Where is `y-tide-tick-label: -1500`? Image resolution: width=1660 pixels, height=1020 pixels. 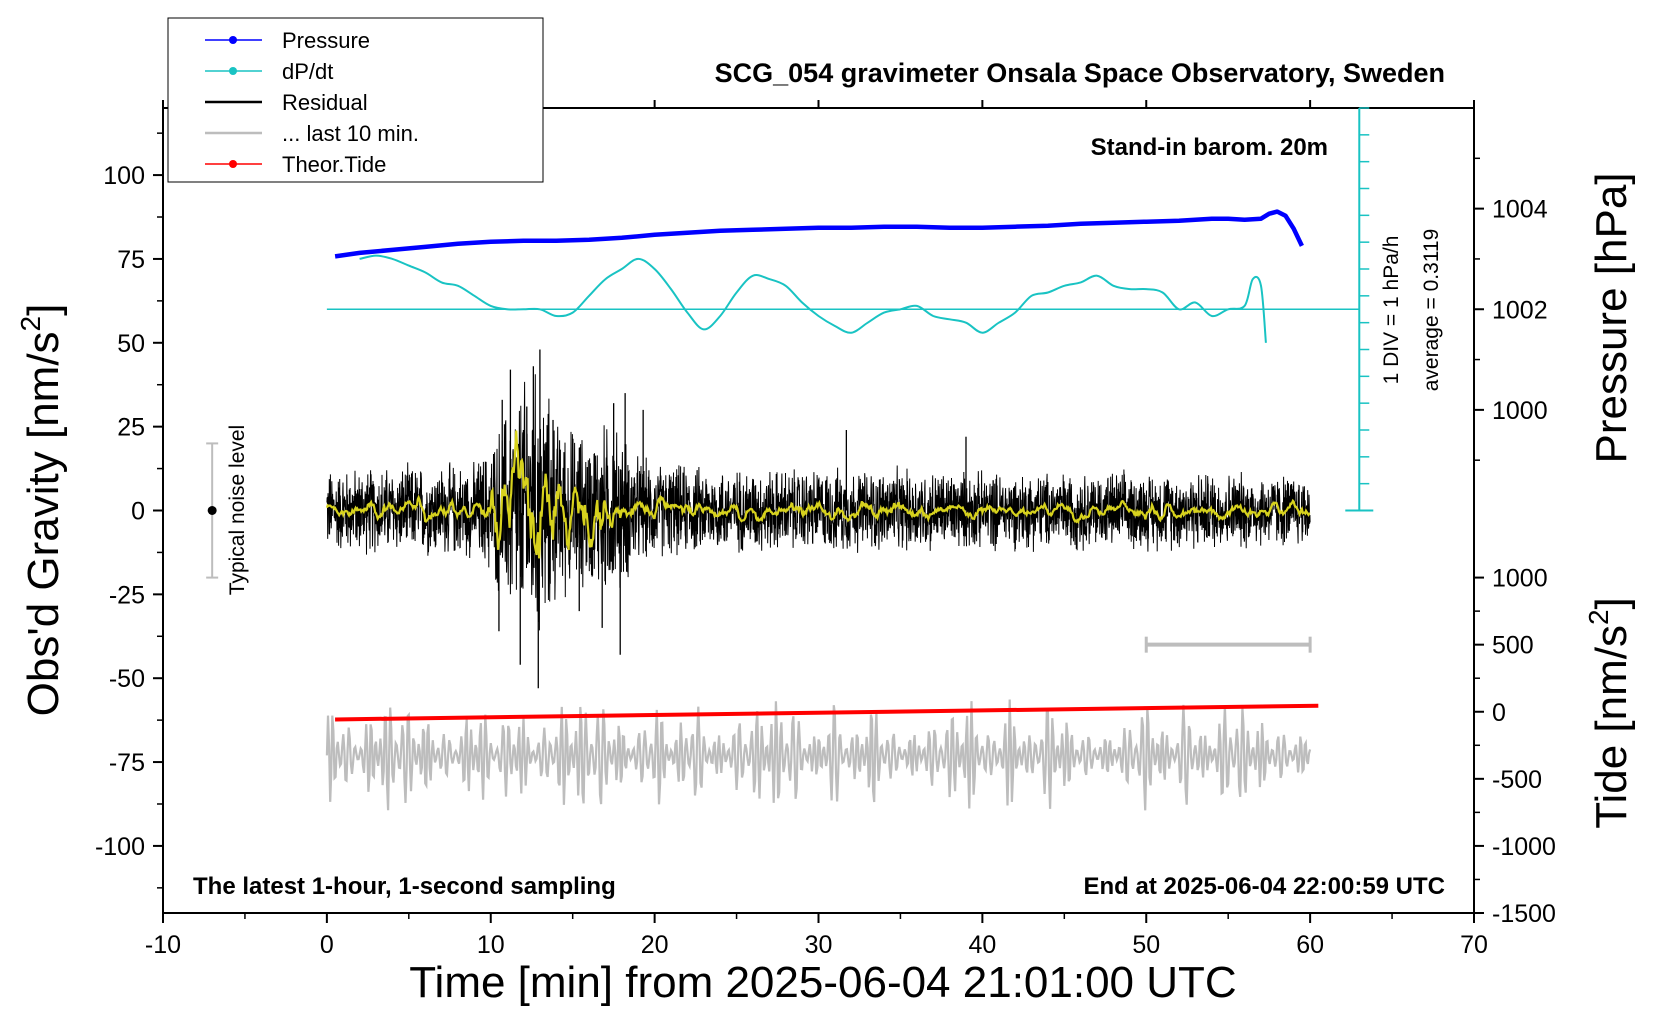
y-tide-tick-label: -1500 is located at coordinates (1524, 914).